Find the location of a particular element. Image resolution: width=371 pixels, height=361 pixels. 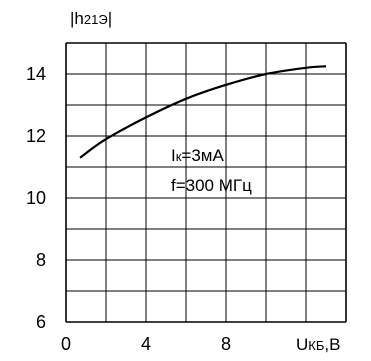

y-axis-label: |h21Э| is located at coordinates (91, 18).